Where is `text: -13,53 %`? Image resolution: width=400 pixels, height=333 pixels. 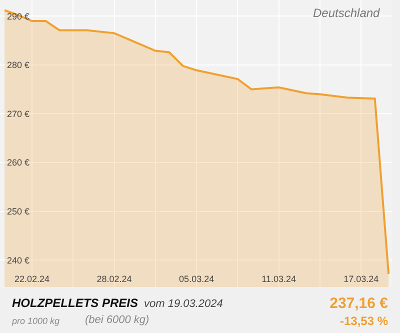
text: -13,53 % is located at coordinates (364, 321).